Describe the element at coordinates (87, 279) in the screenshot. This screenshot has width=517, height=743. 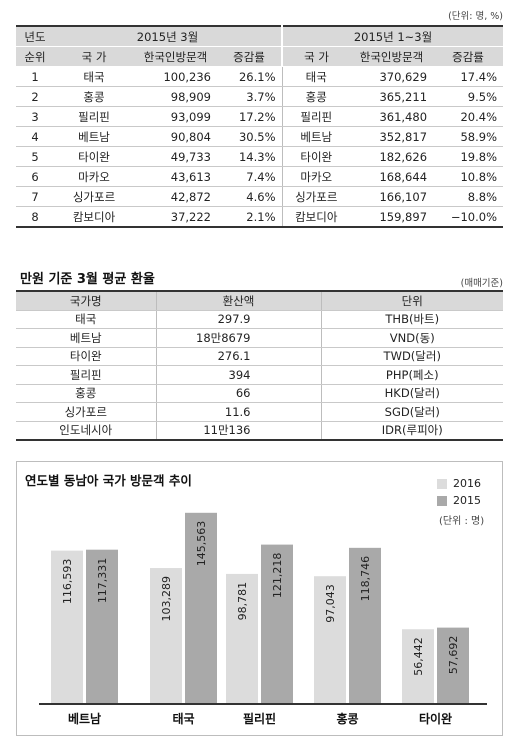
I see `exchange-title: 만원 기준 3월 평균 환율` at that location.